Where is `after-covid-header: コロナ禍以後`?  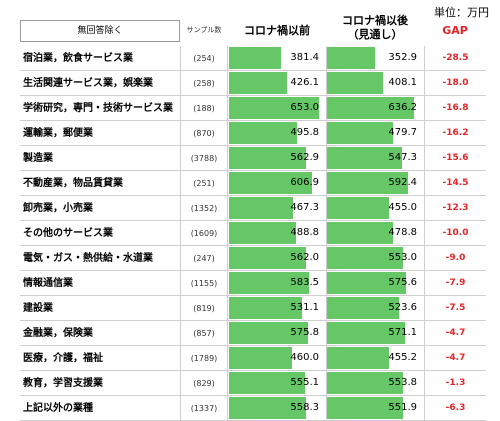
after-covid-header: コロナ禍以後 is located at coordinates (375, 20).